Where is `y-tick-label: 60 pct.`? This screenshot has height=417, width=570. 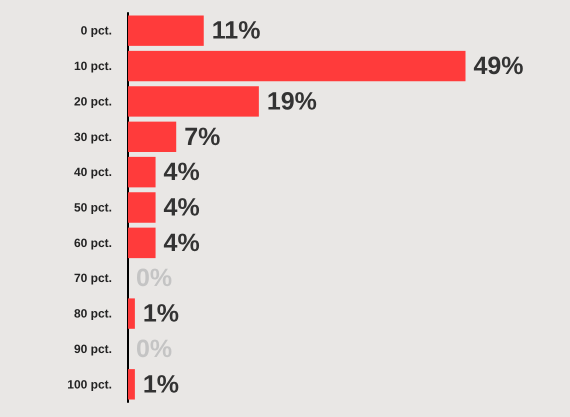
y-tick-label: 60 pct. is located at coordinates (93, 243).